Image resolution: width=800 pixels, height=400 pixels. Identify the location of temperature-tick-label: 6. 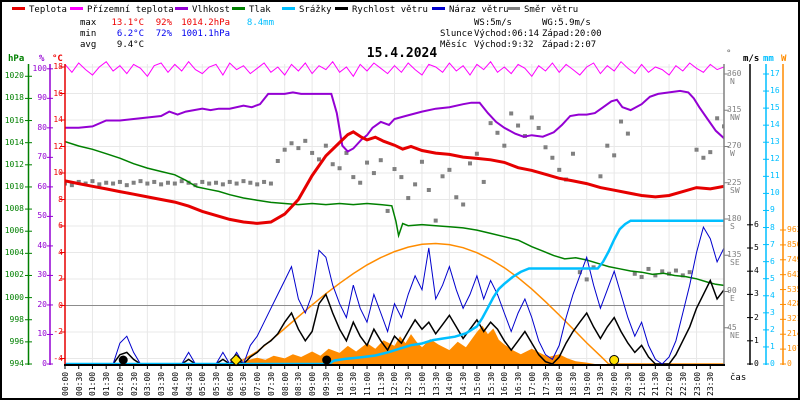
(60, 225).